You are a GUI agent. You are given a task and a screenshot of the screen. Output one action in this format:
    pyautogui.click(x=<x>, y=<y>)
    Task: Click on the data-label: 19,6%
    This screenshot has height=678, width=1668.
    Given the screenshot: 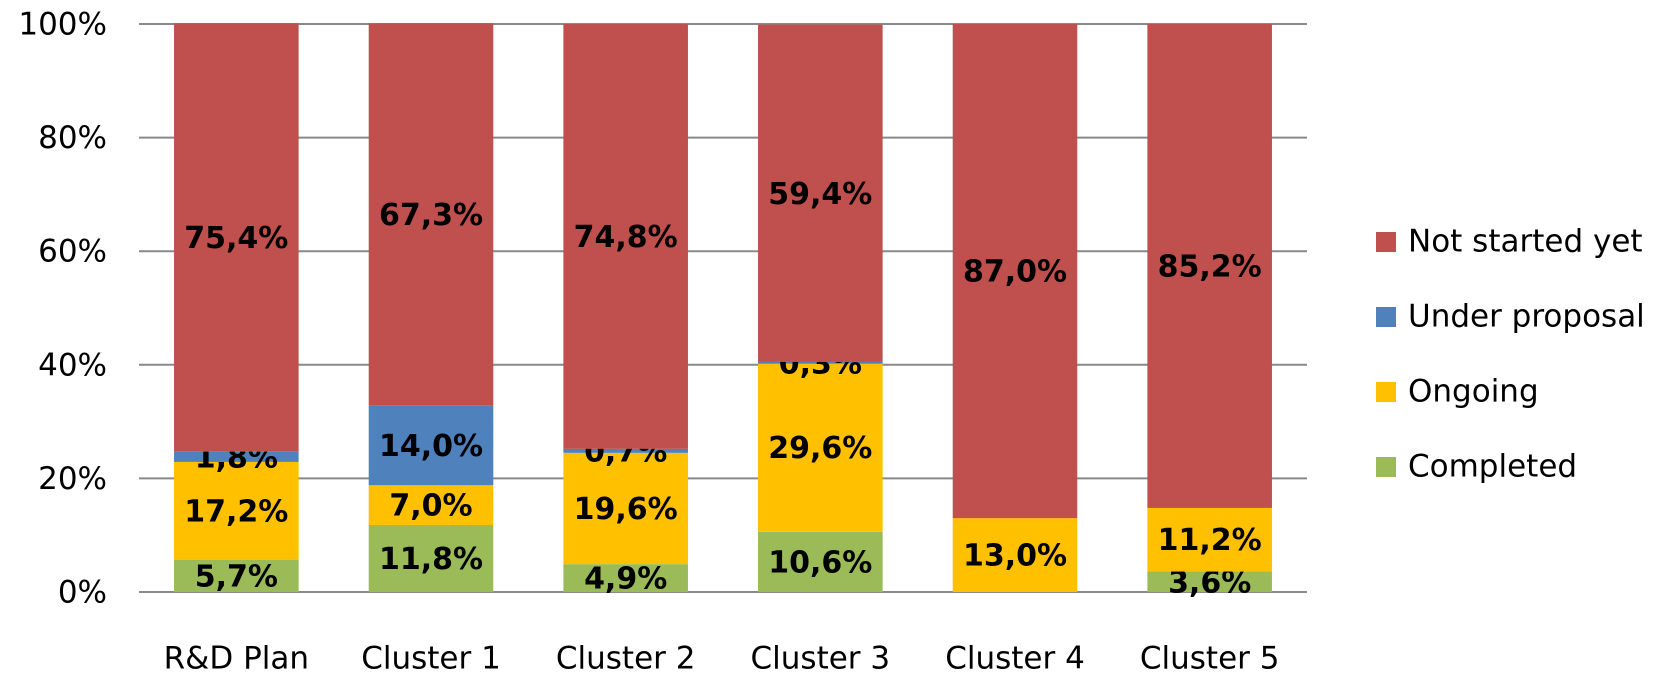 What is the action you would take?
    pyautogui.click(x=626, y=509)
    